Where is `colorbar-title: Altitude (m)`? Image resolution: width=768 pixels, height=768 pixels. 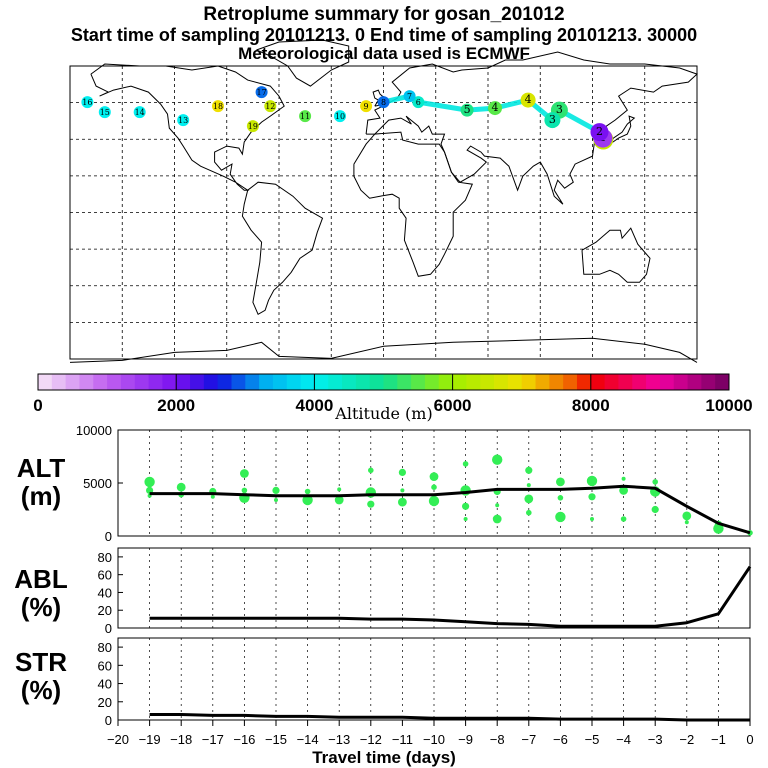
colorbar-title: Altitude (m) is located at coordinates (384, 413).